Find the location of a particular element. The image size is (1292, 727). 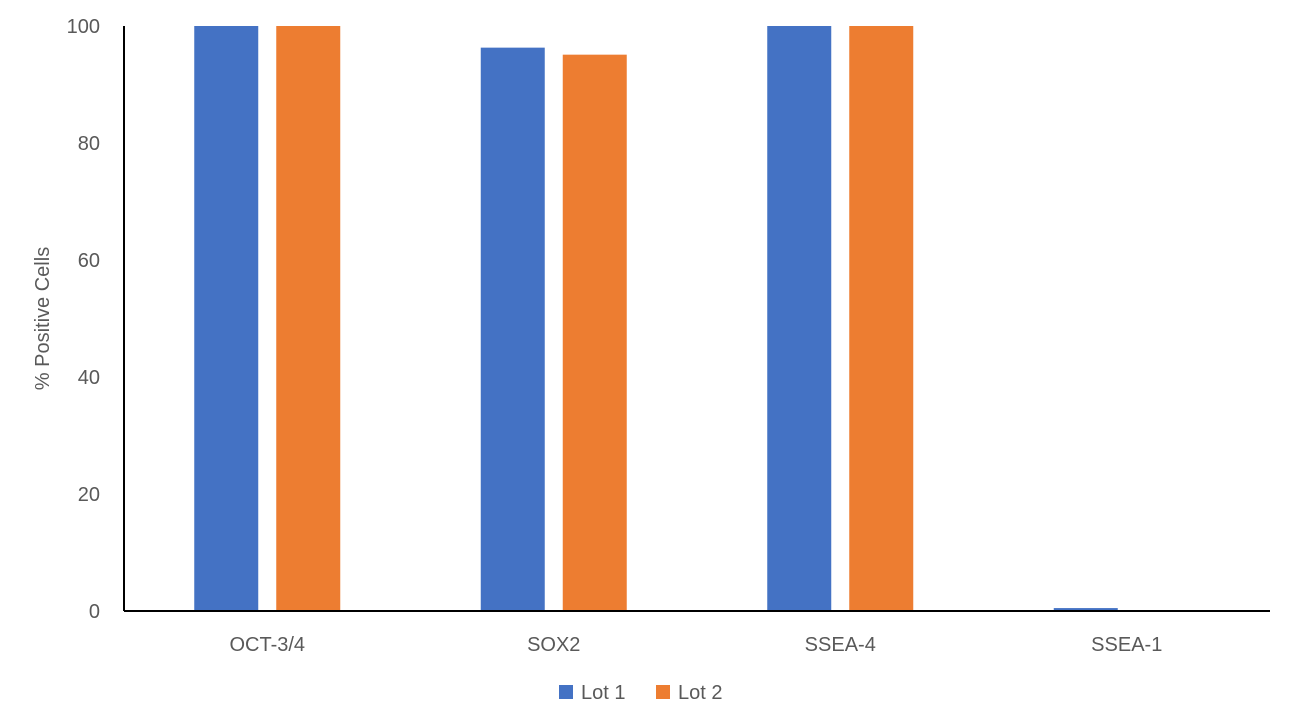

x-tick-label-oct-3-4: OCT-3/4 is located at coordinates (267, 645).